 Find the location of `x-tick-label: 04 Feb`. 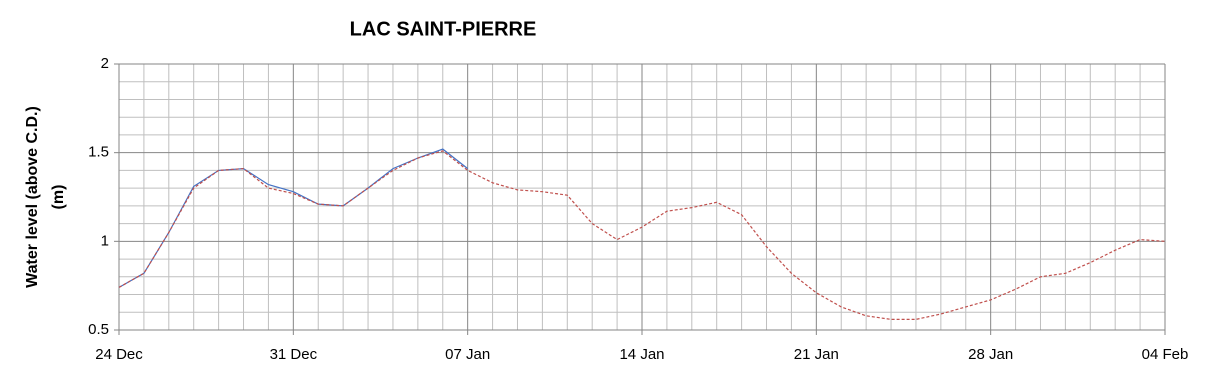

x-tick-label: 04 Feb is located at coordinates (1165, 354).